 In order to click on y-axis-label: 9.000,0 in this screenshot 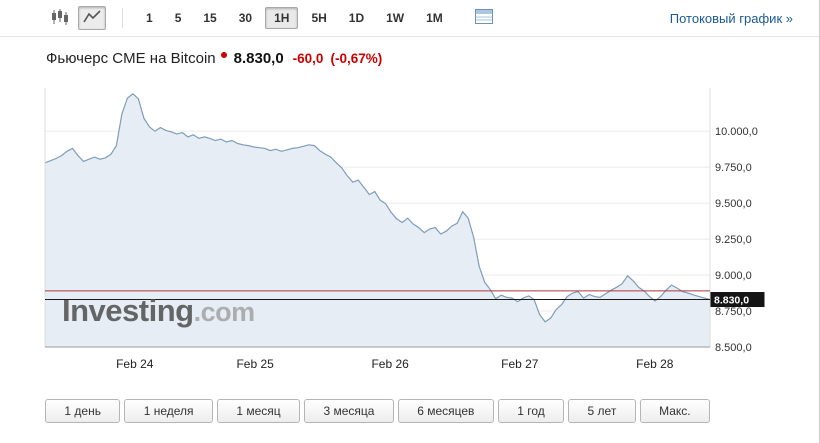, I will do `click(733, 276)`.